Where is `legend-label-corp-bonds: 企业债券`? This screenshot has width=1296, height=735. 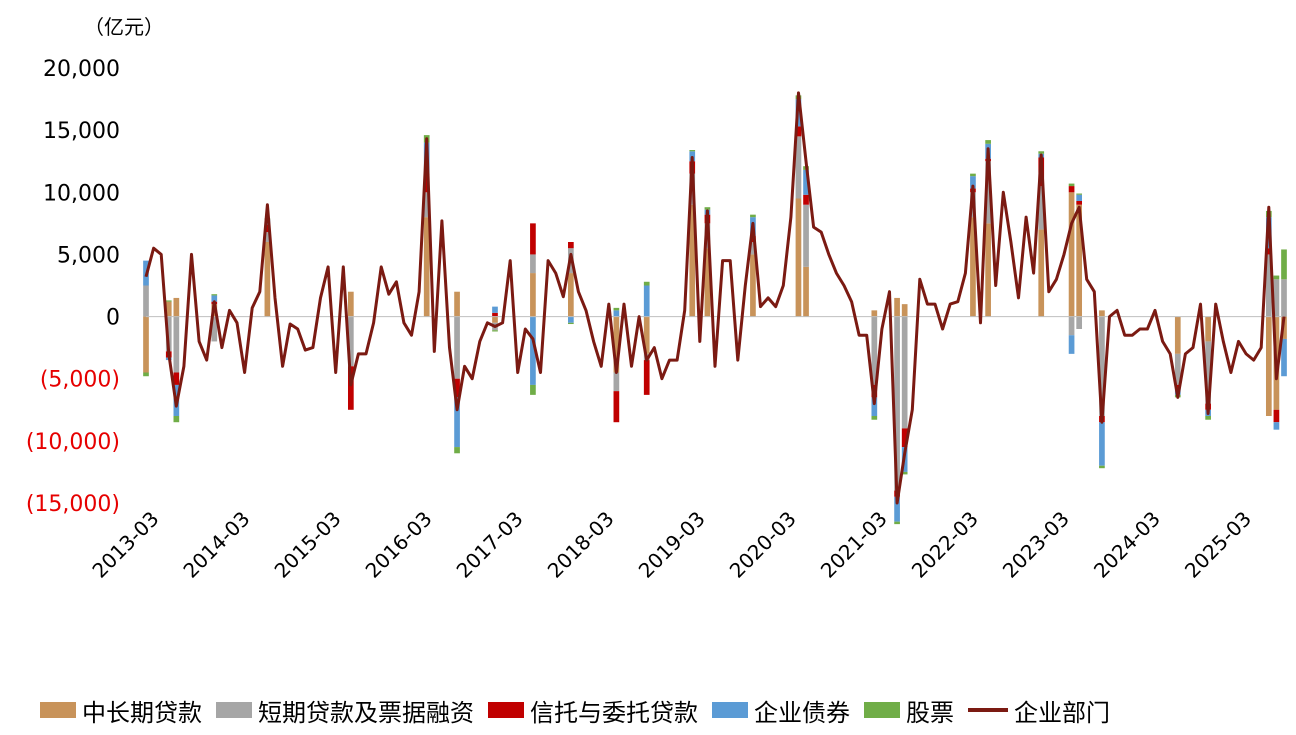 legend-label-corp-bonds: 企业债券 is located at coordinates (802, 712).